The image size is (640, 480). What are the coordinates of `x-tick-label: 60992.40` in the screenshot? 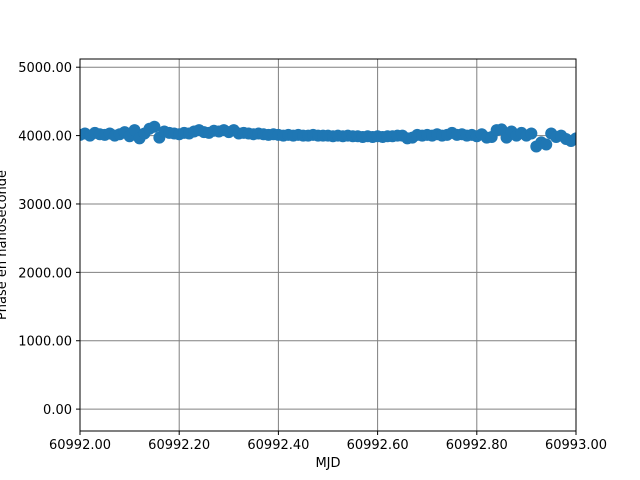 It's located at (278, 445).